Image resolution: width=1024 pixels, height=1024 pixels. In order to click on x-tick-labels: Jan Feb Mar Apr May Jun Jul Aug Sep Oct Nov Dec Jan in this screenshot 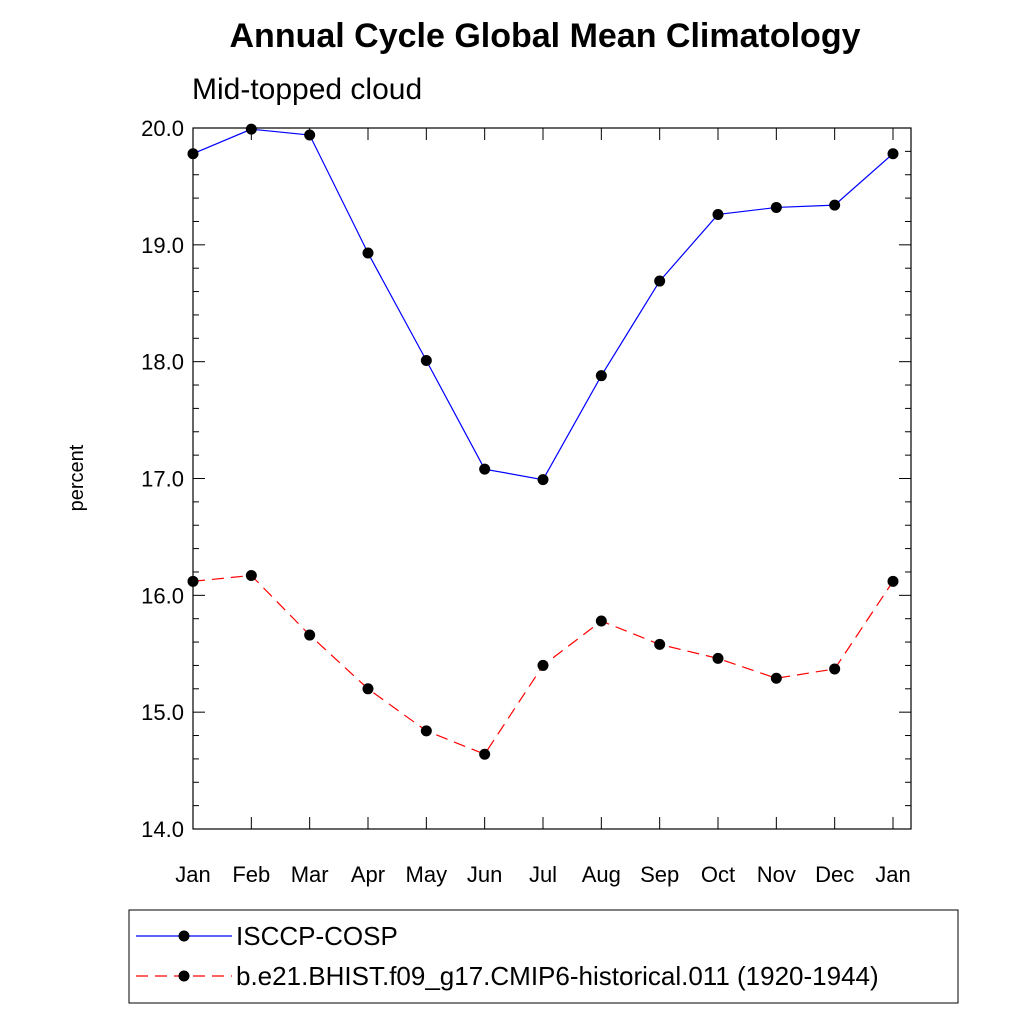, I will do `click(542, 874)`.